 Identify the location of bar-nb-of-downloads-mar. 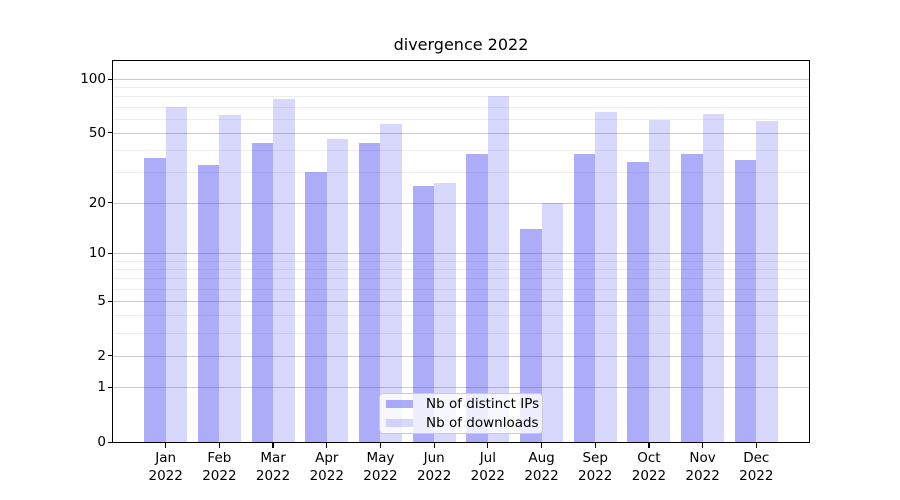
(284, 270).